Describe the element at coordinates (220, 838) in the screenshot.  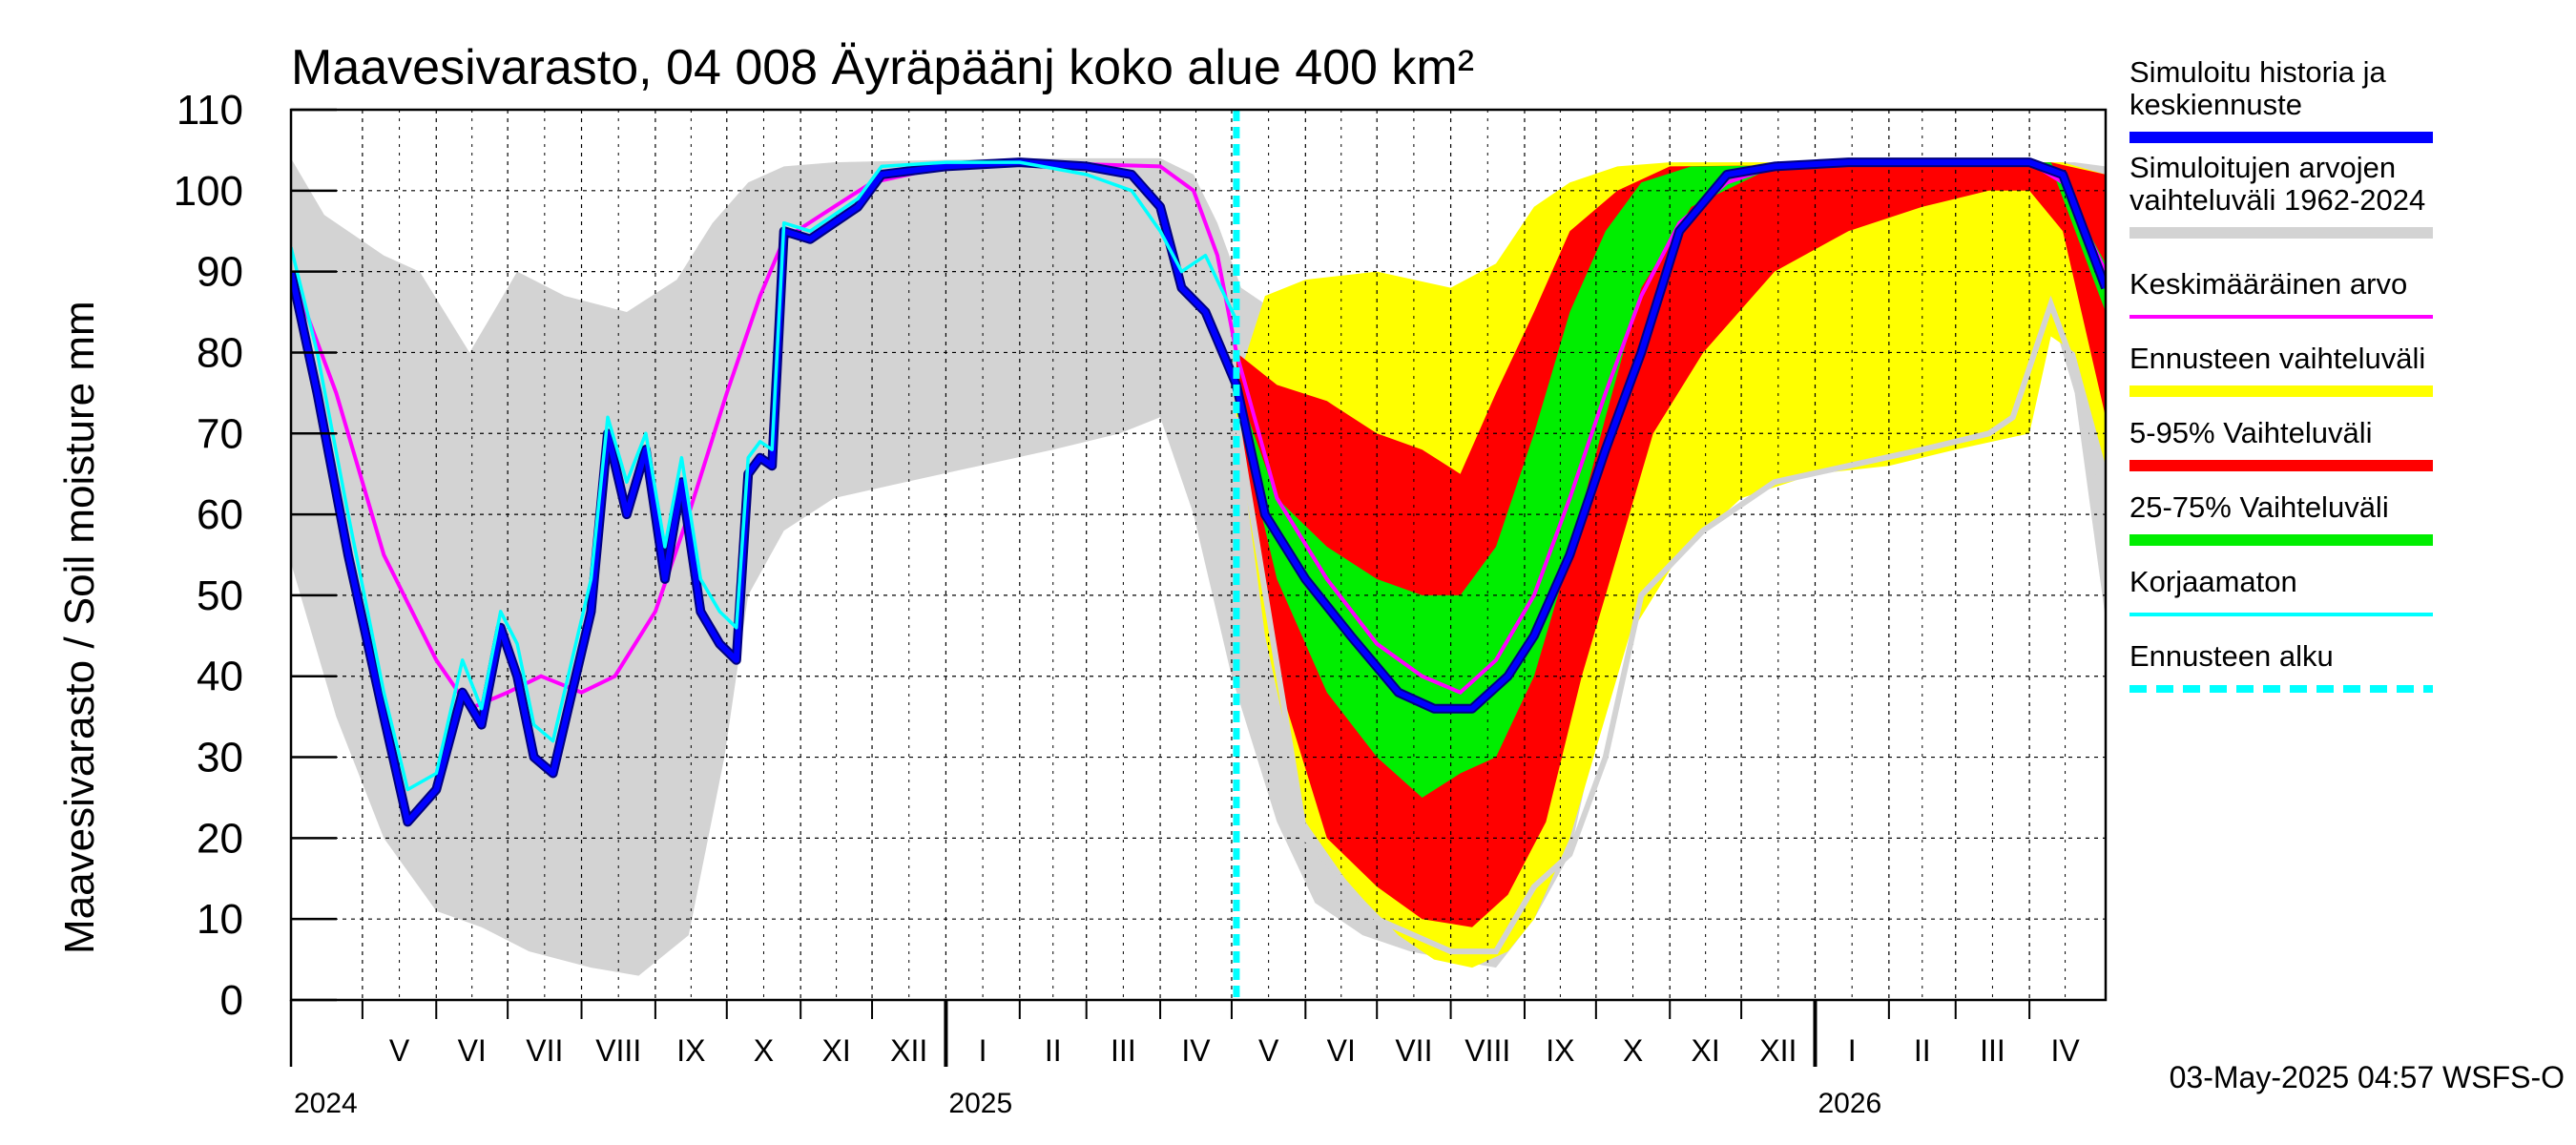
I see `y-tick-label: 20` at that location.